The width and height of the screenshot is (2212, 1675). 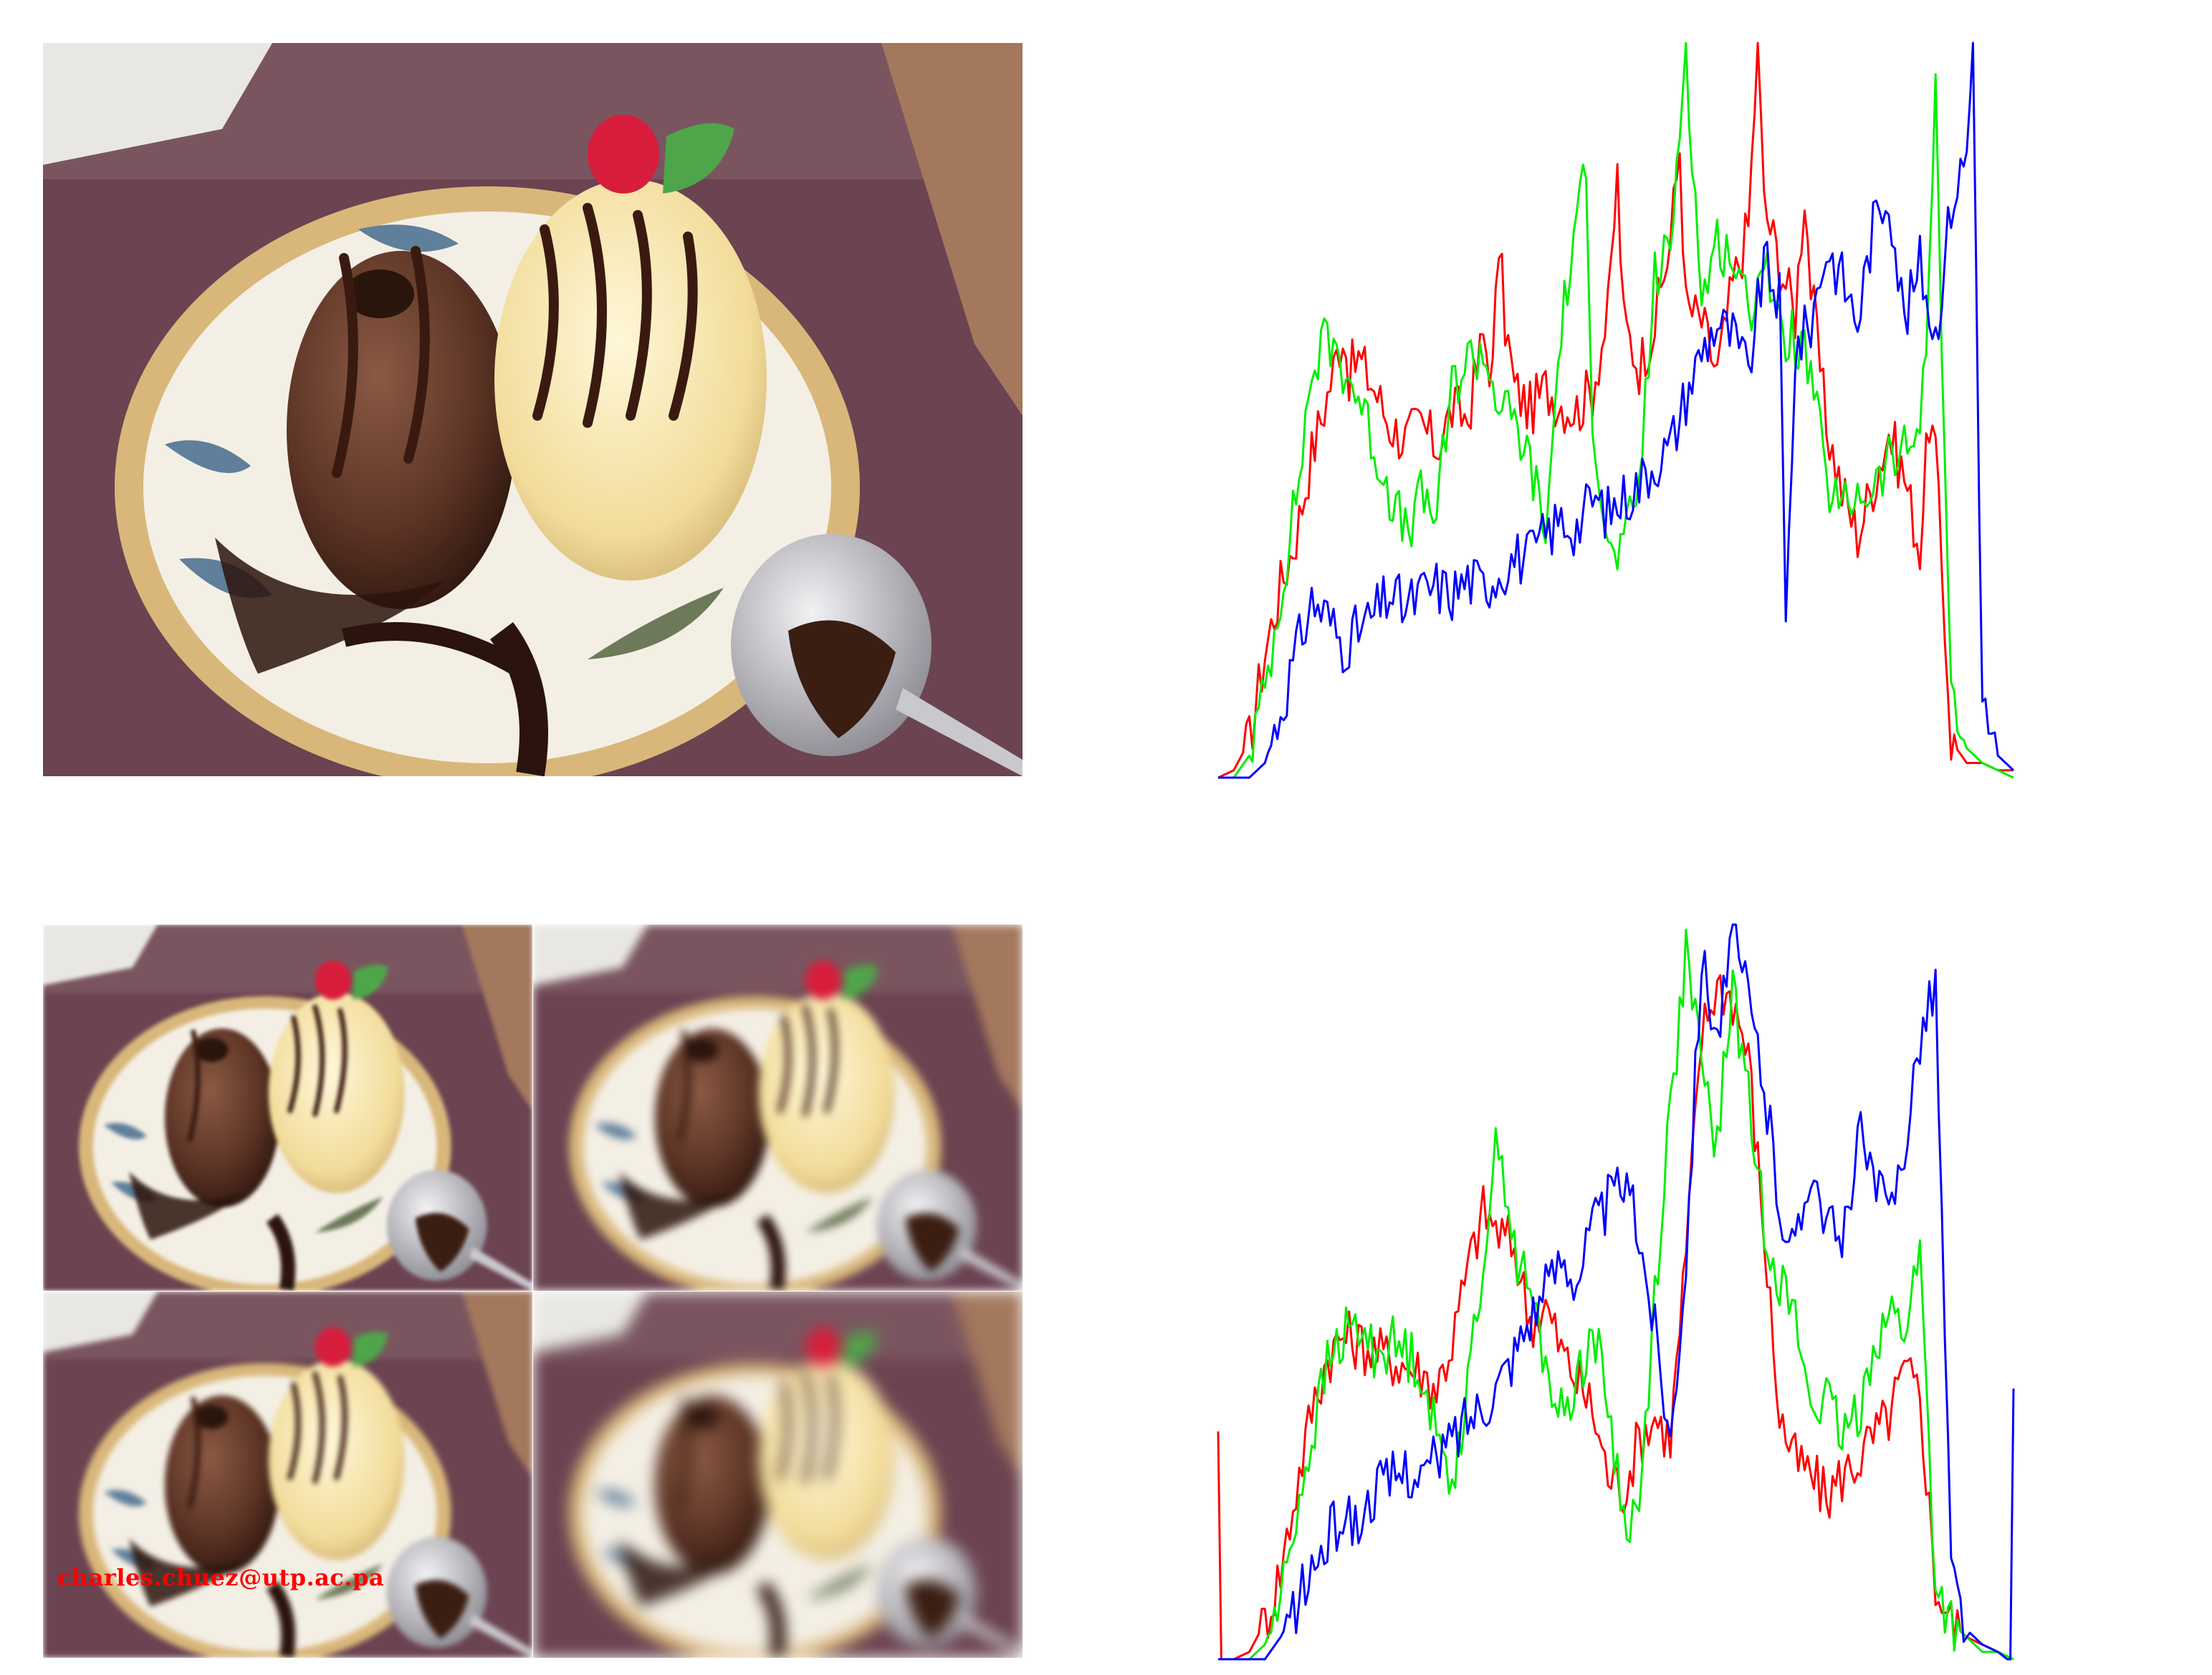 I want to click on email-watermark: charles.chuez@utp.ac.pa, so click(x=221, y=1577).